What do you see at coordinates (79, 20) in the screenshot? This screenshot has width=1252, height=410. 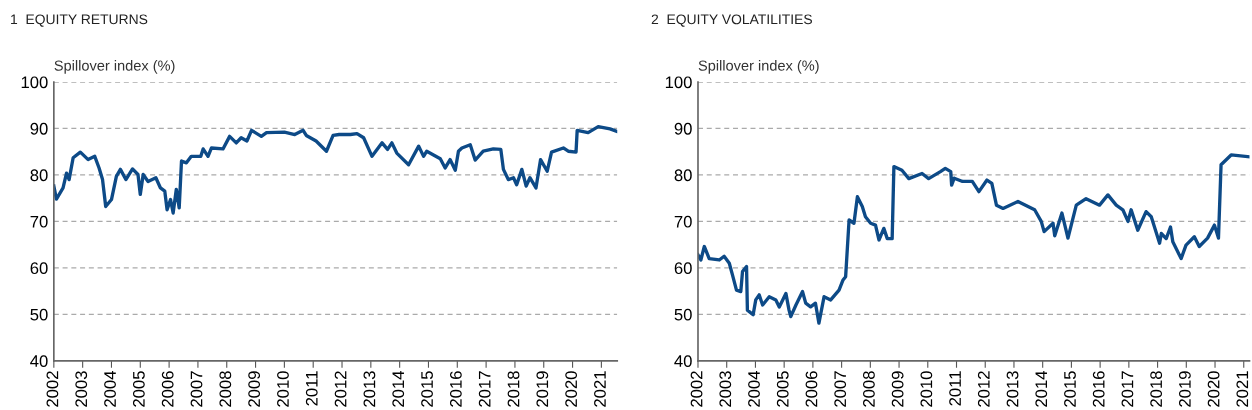 I see `chart-title: 1 EQUITY RETURNS` at bounding box center [79, 20].